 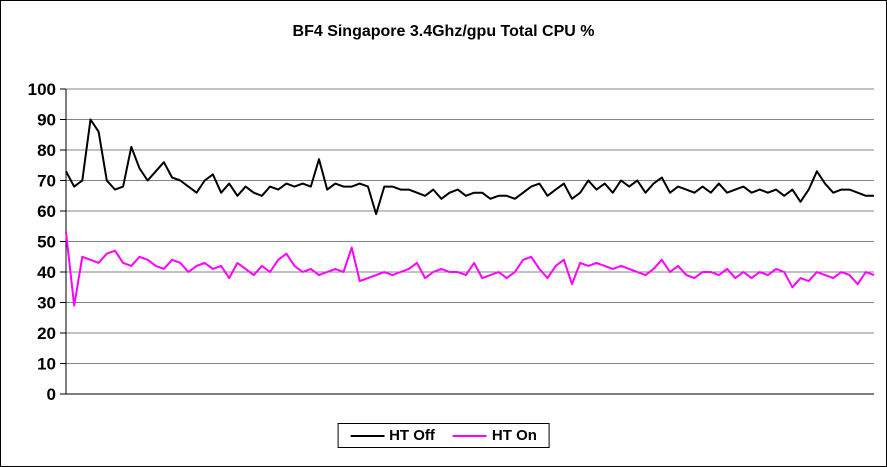 What do you see at coordinates (514, 435) in the screenshot?
I see `legend-label-ht-on: HT On` at bounding box center [514, 435].